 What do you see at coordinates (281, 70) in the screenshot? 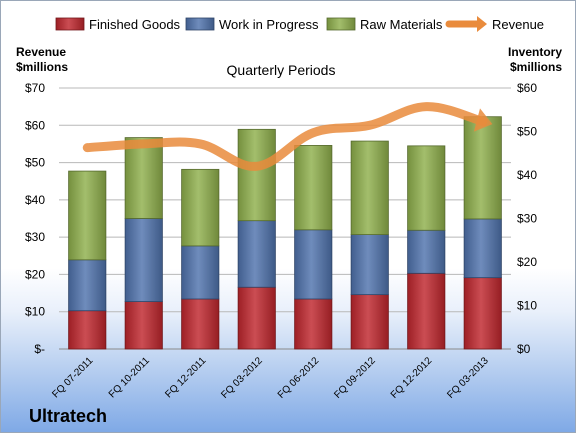
I see `chart-title: Quarterly Periods` at bounding box center [281, 70].